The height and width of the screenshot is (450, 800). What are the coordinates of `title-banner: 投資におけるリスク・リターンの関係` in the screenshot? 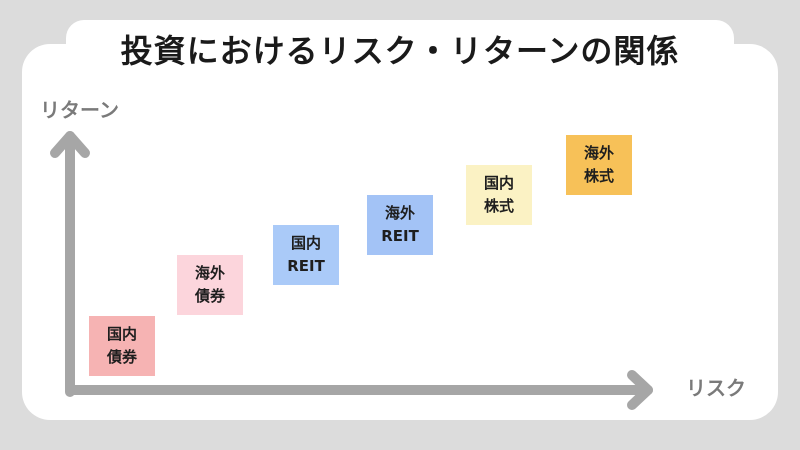 It's located at (400, 49).